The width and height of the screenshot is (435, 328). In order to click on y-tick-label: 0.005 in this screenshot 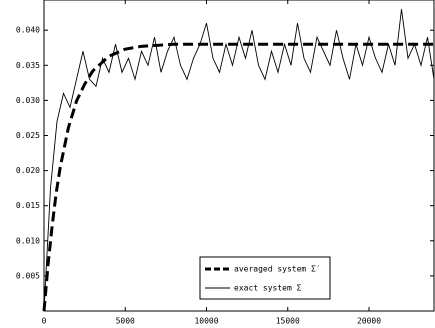, I will do `click(28, 275)`.